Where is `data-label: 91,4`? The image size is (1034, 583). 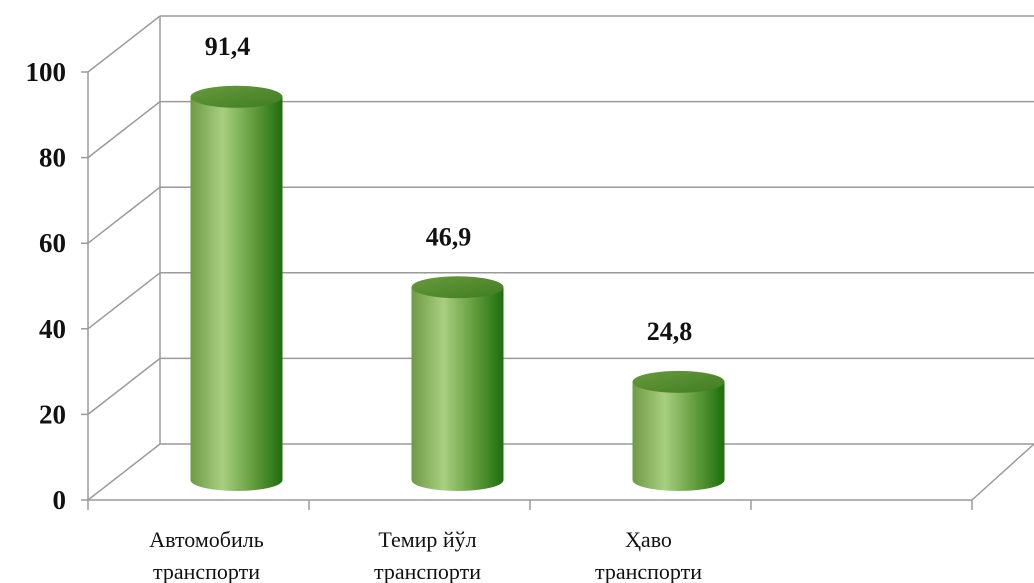 data-label: 91,4 is located at coordinates (228, 46).